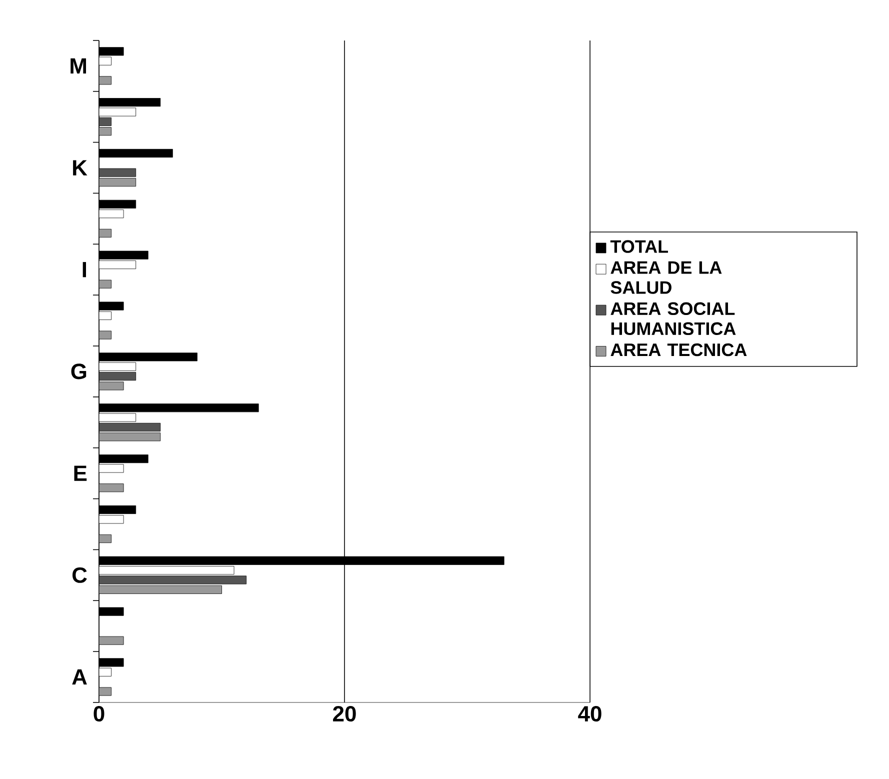 This screenshot has width=889, height=779. What do you see at coordinates (84, 270) in the screenshot?
I see `y-tick-label: I` at bounding box center [84, 270].